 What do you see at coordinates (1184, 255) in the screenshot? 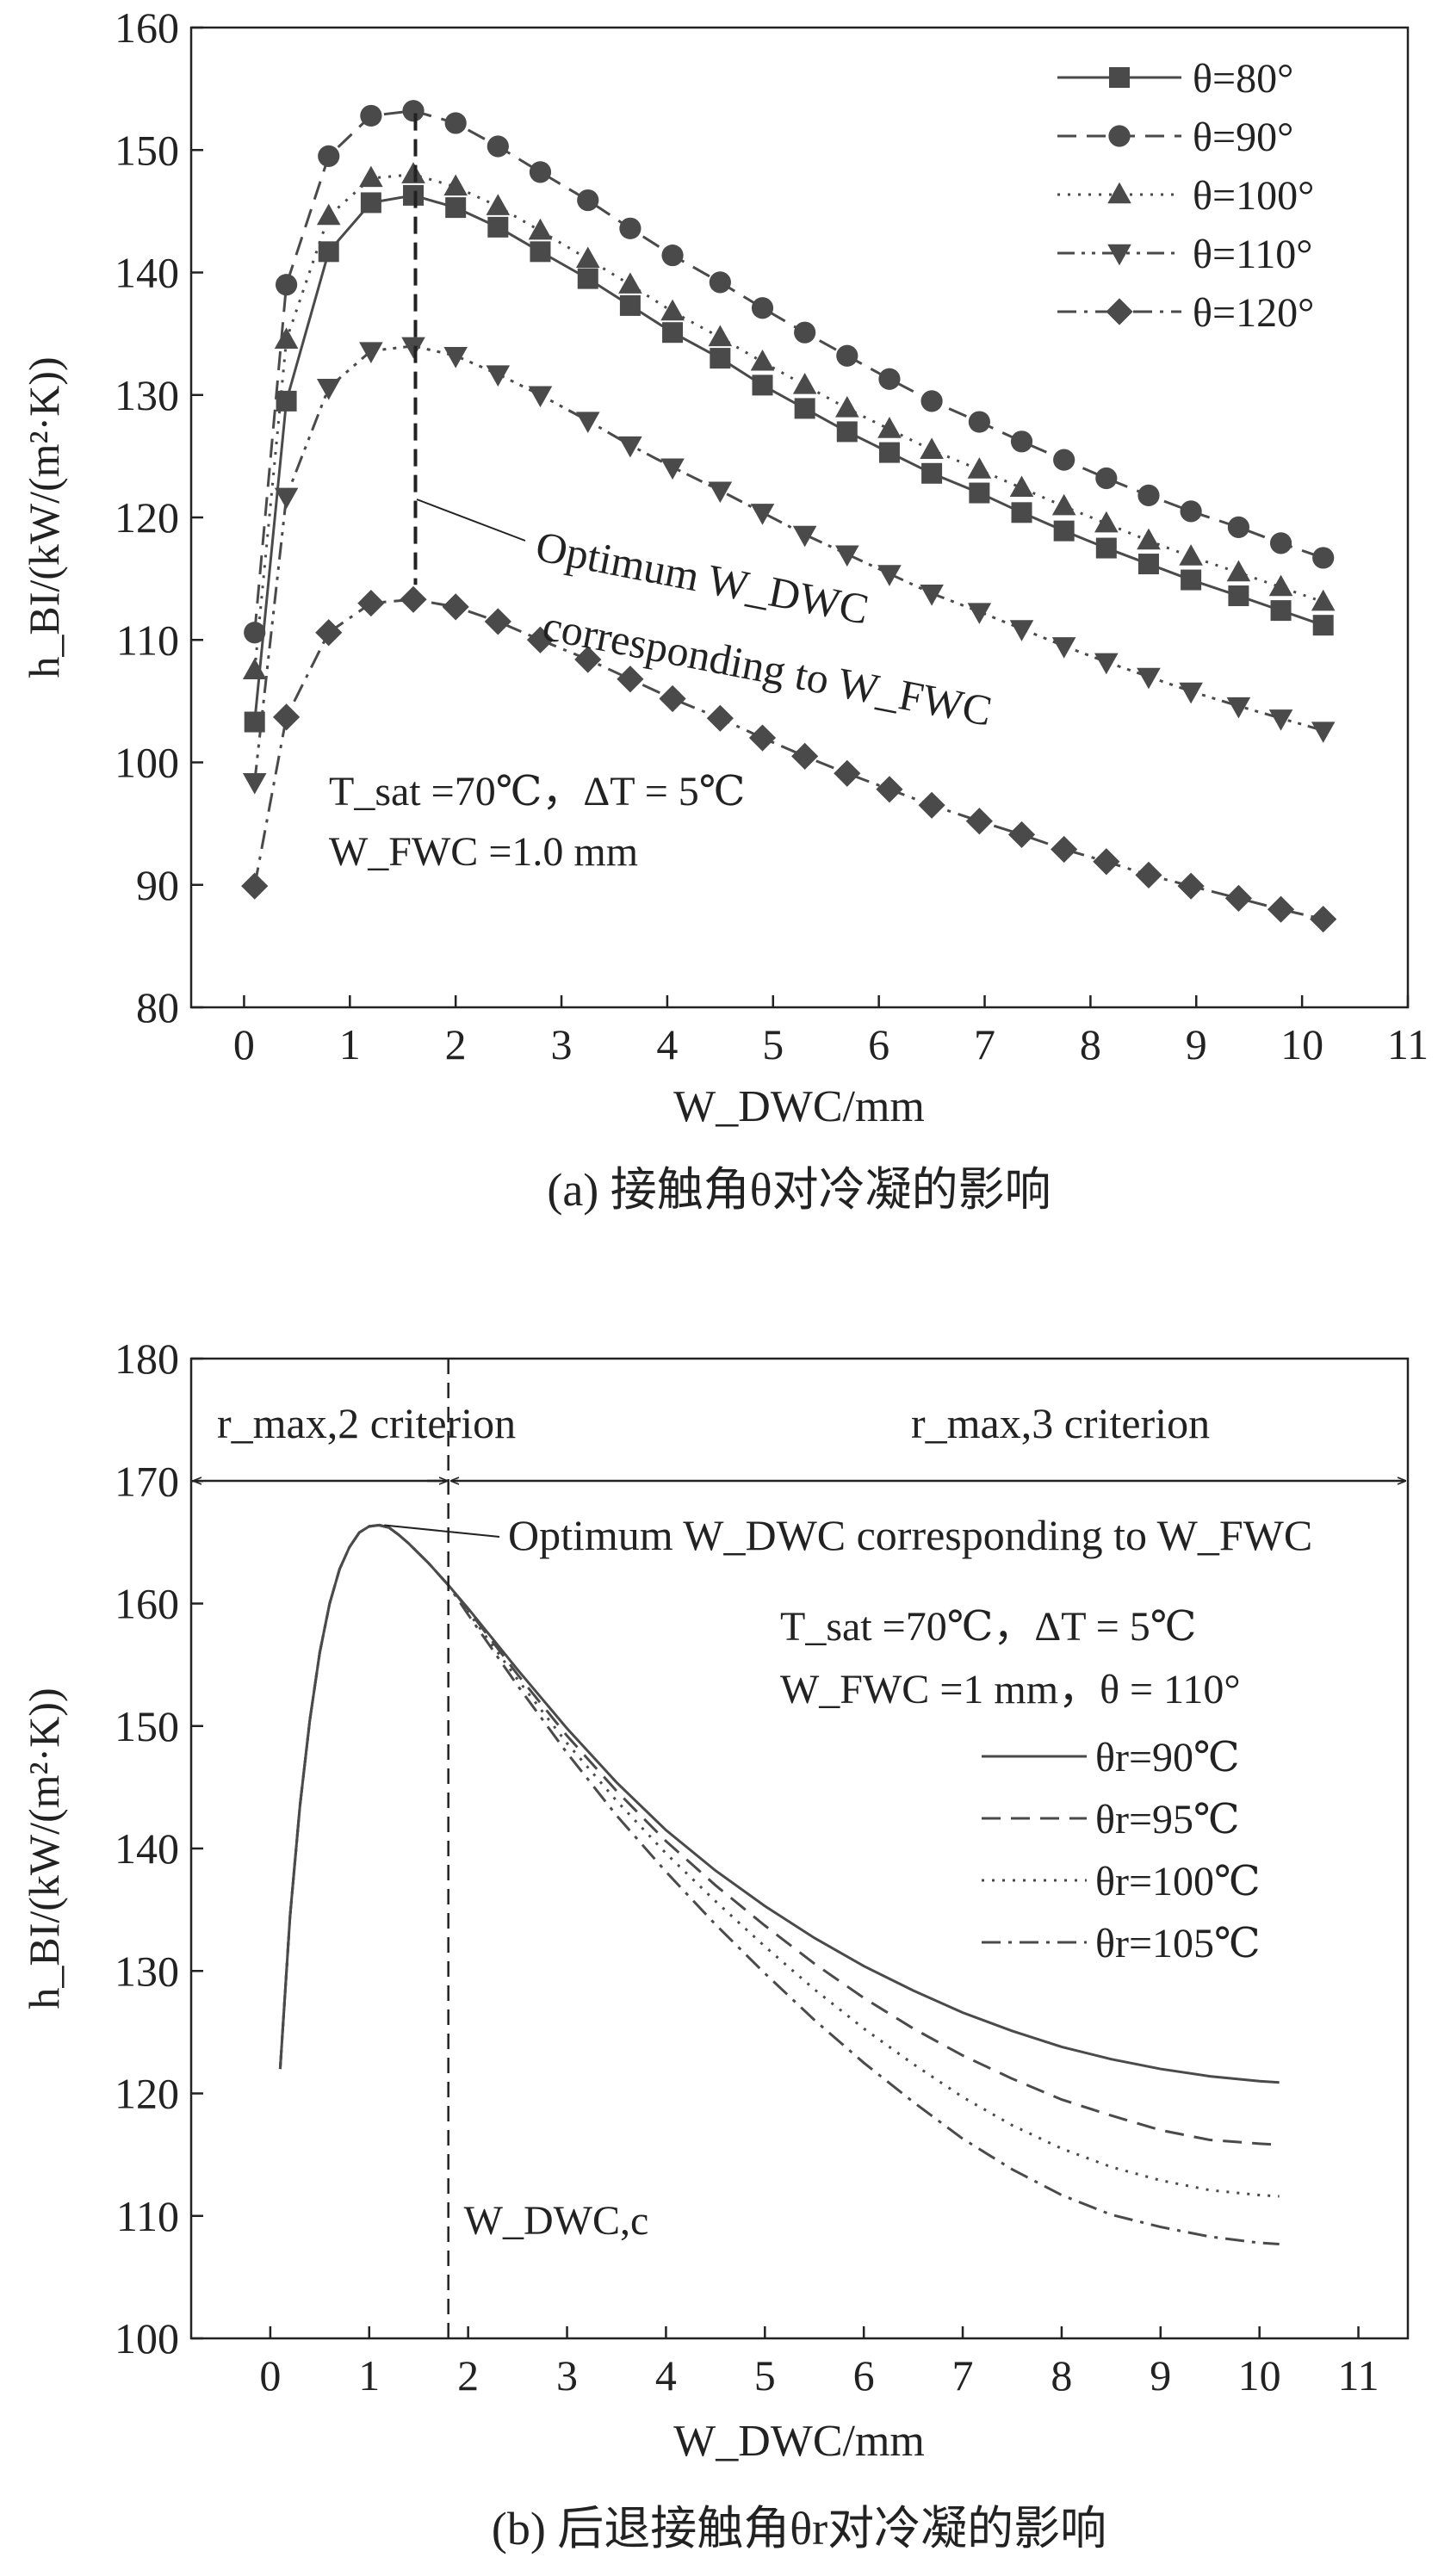
I see `legend-item: θ=110°` at bounding box center [1184, 255].